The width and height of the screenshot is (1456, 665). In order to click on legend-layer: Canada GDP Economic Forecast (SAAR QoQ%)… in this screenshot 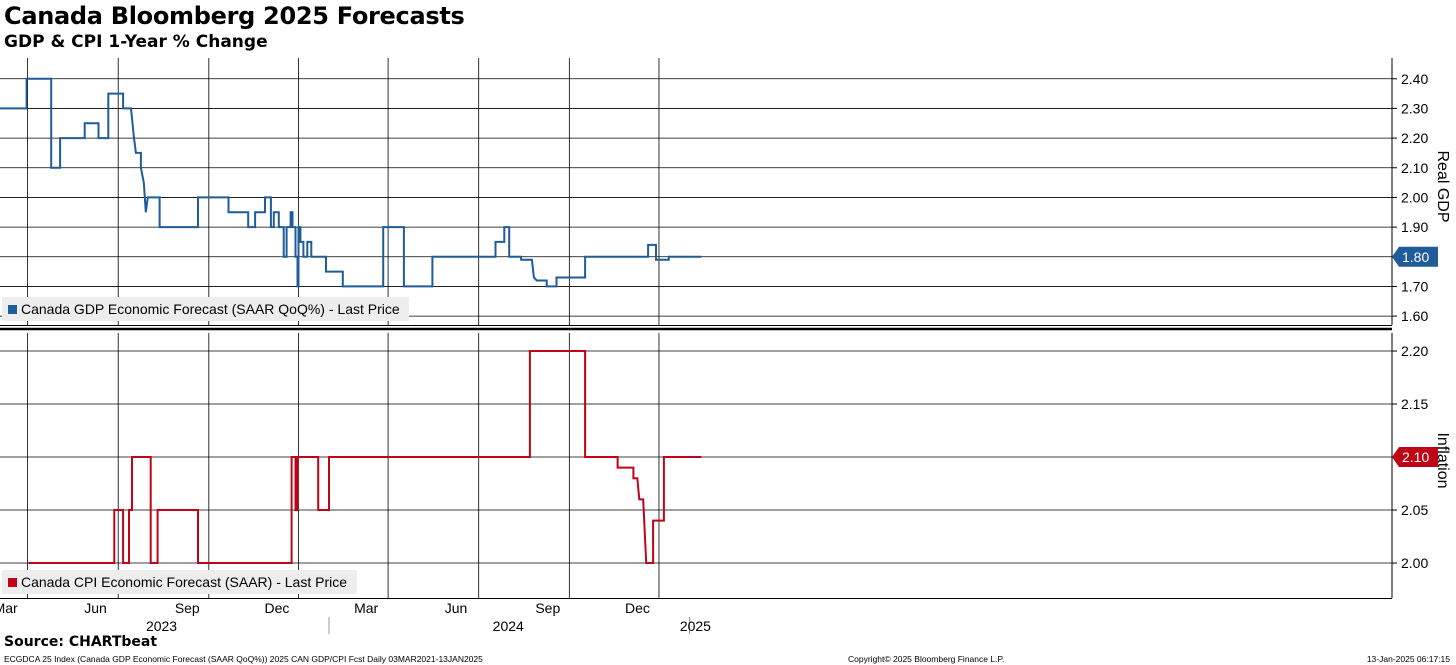, I will do `click(205, 445)`.